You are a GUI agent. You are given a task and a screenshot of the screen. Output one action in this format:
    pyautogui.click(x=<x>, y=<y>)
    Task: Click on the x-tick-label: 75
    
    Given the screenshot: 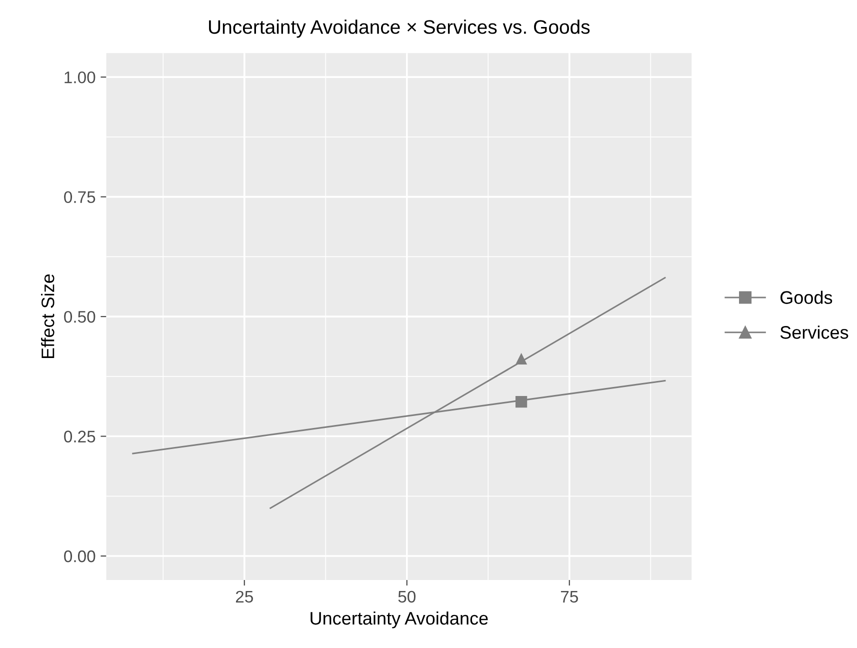 What is the action you would take?
    pyautogui.click(x=569, y=596)
    